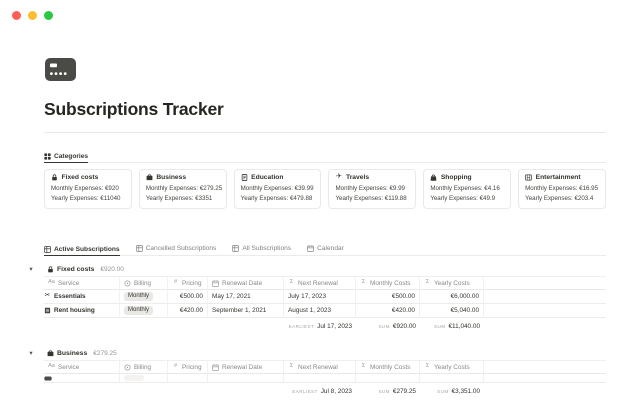  What do you see at coordinates (175, 366) in the screenshot?
I see `number-icon: #` at bounding box center [175, 366].